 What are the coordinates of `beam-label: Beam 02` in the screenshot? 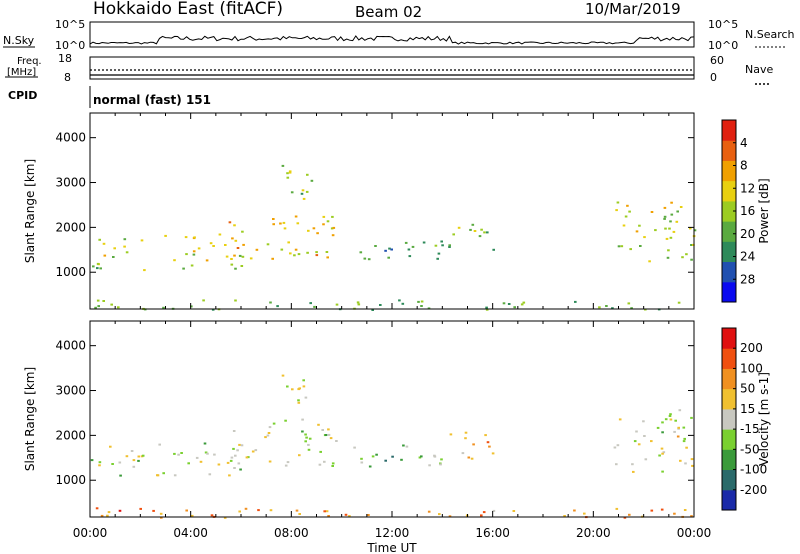 It's located at (388, 12).